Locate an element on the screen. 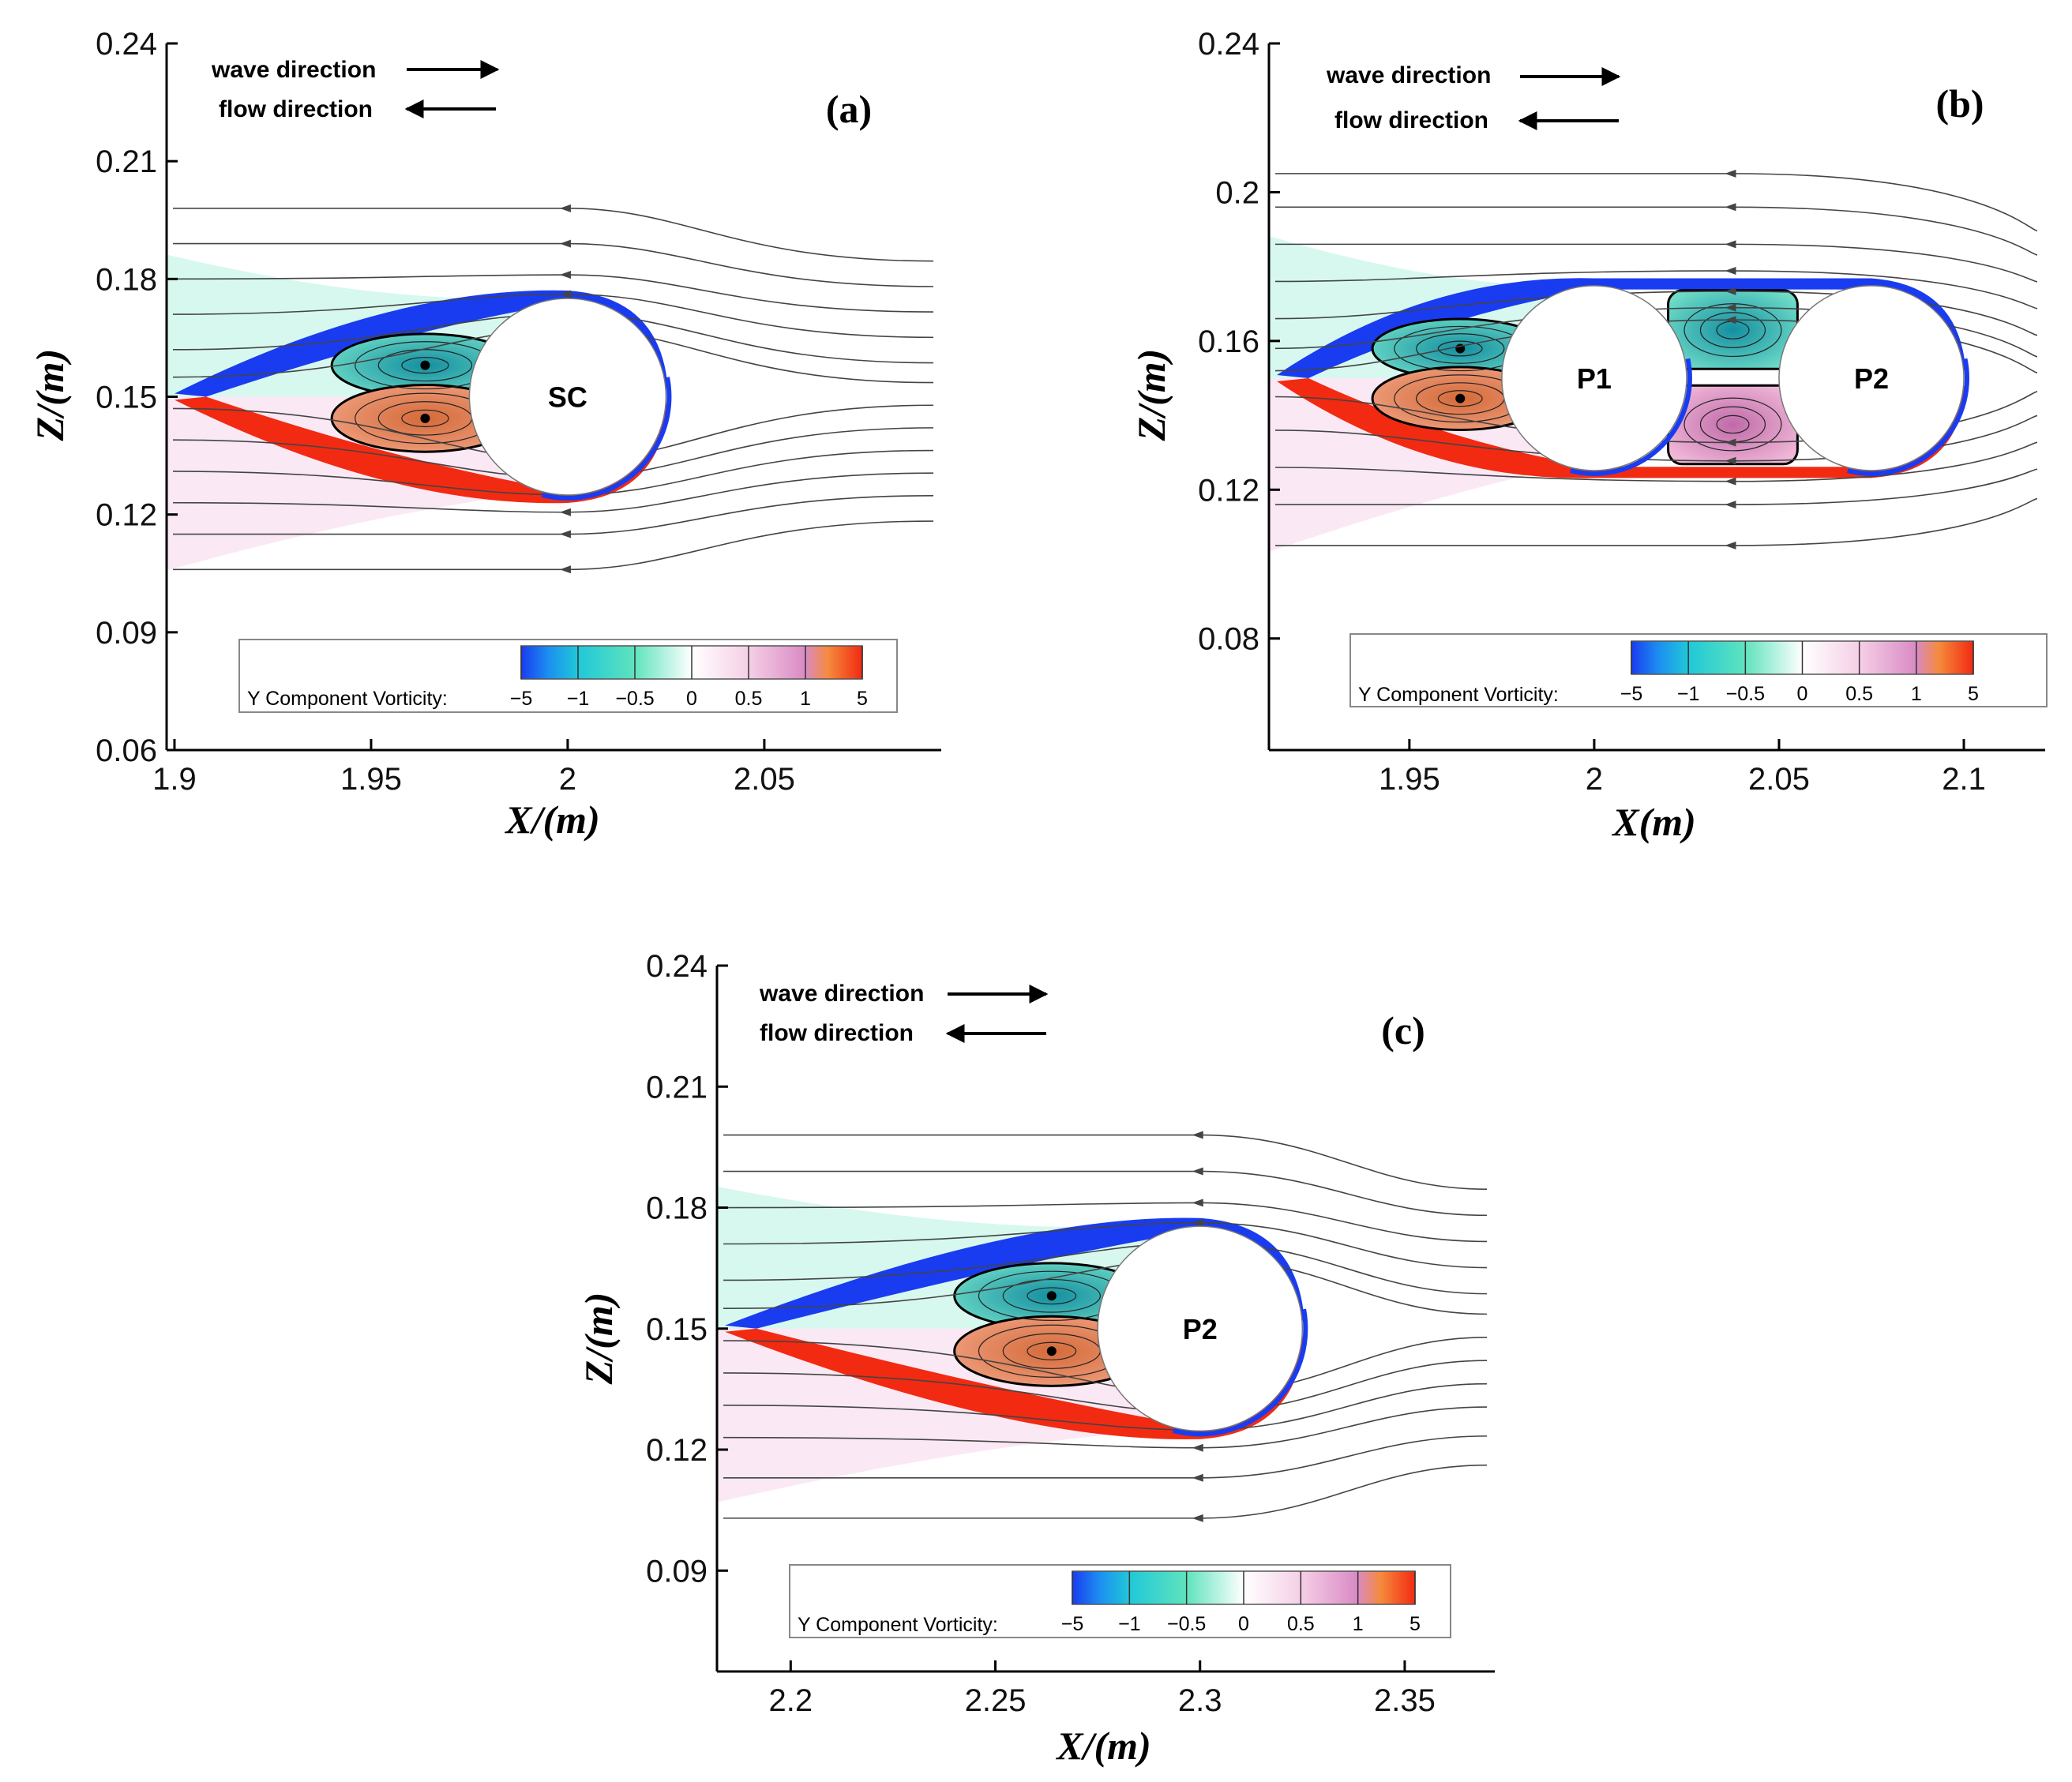 This screenshot has height=1782, width=2072. panel-a-wave-direction-label: wave direction is located at coordinates (293, 70).